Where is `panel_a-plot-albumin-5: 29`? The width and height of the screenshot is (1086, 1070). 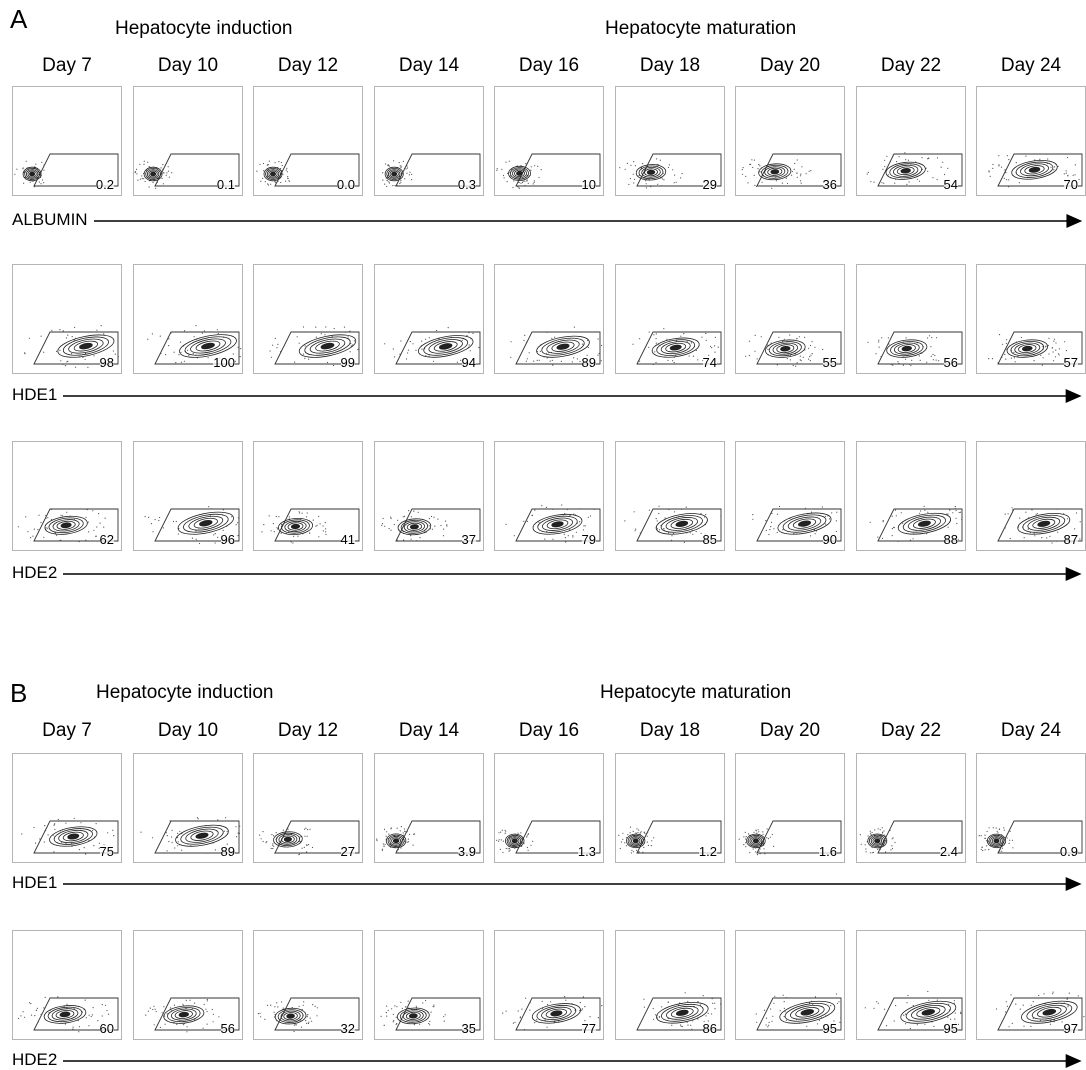 panel_a-plot-albumin-5: 29 is located at coordinates (670, 141).